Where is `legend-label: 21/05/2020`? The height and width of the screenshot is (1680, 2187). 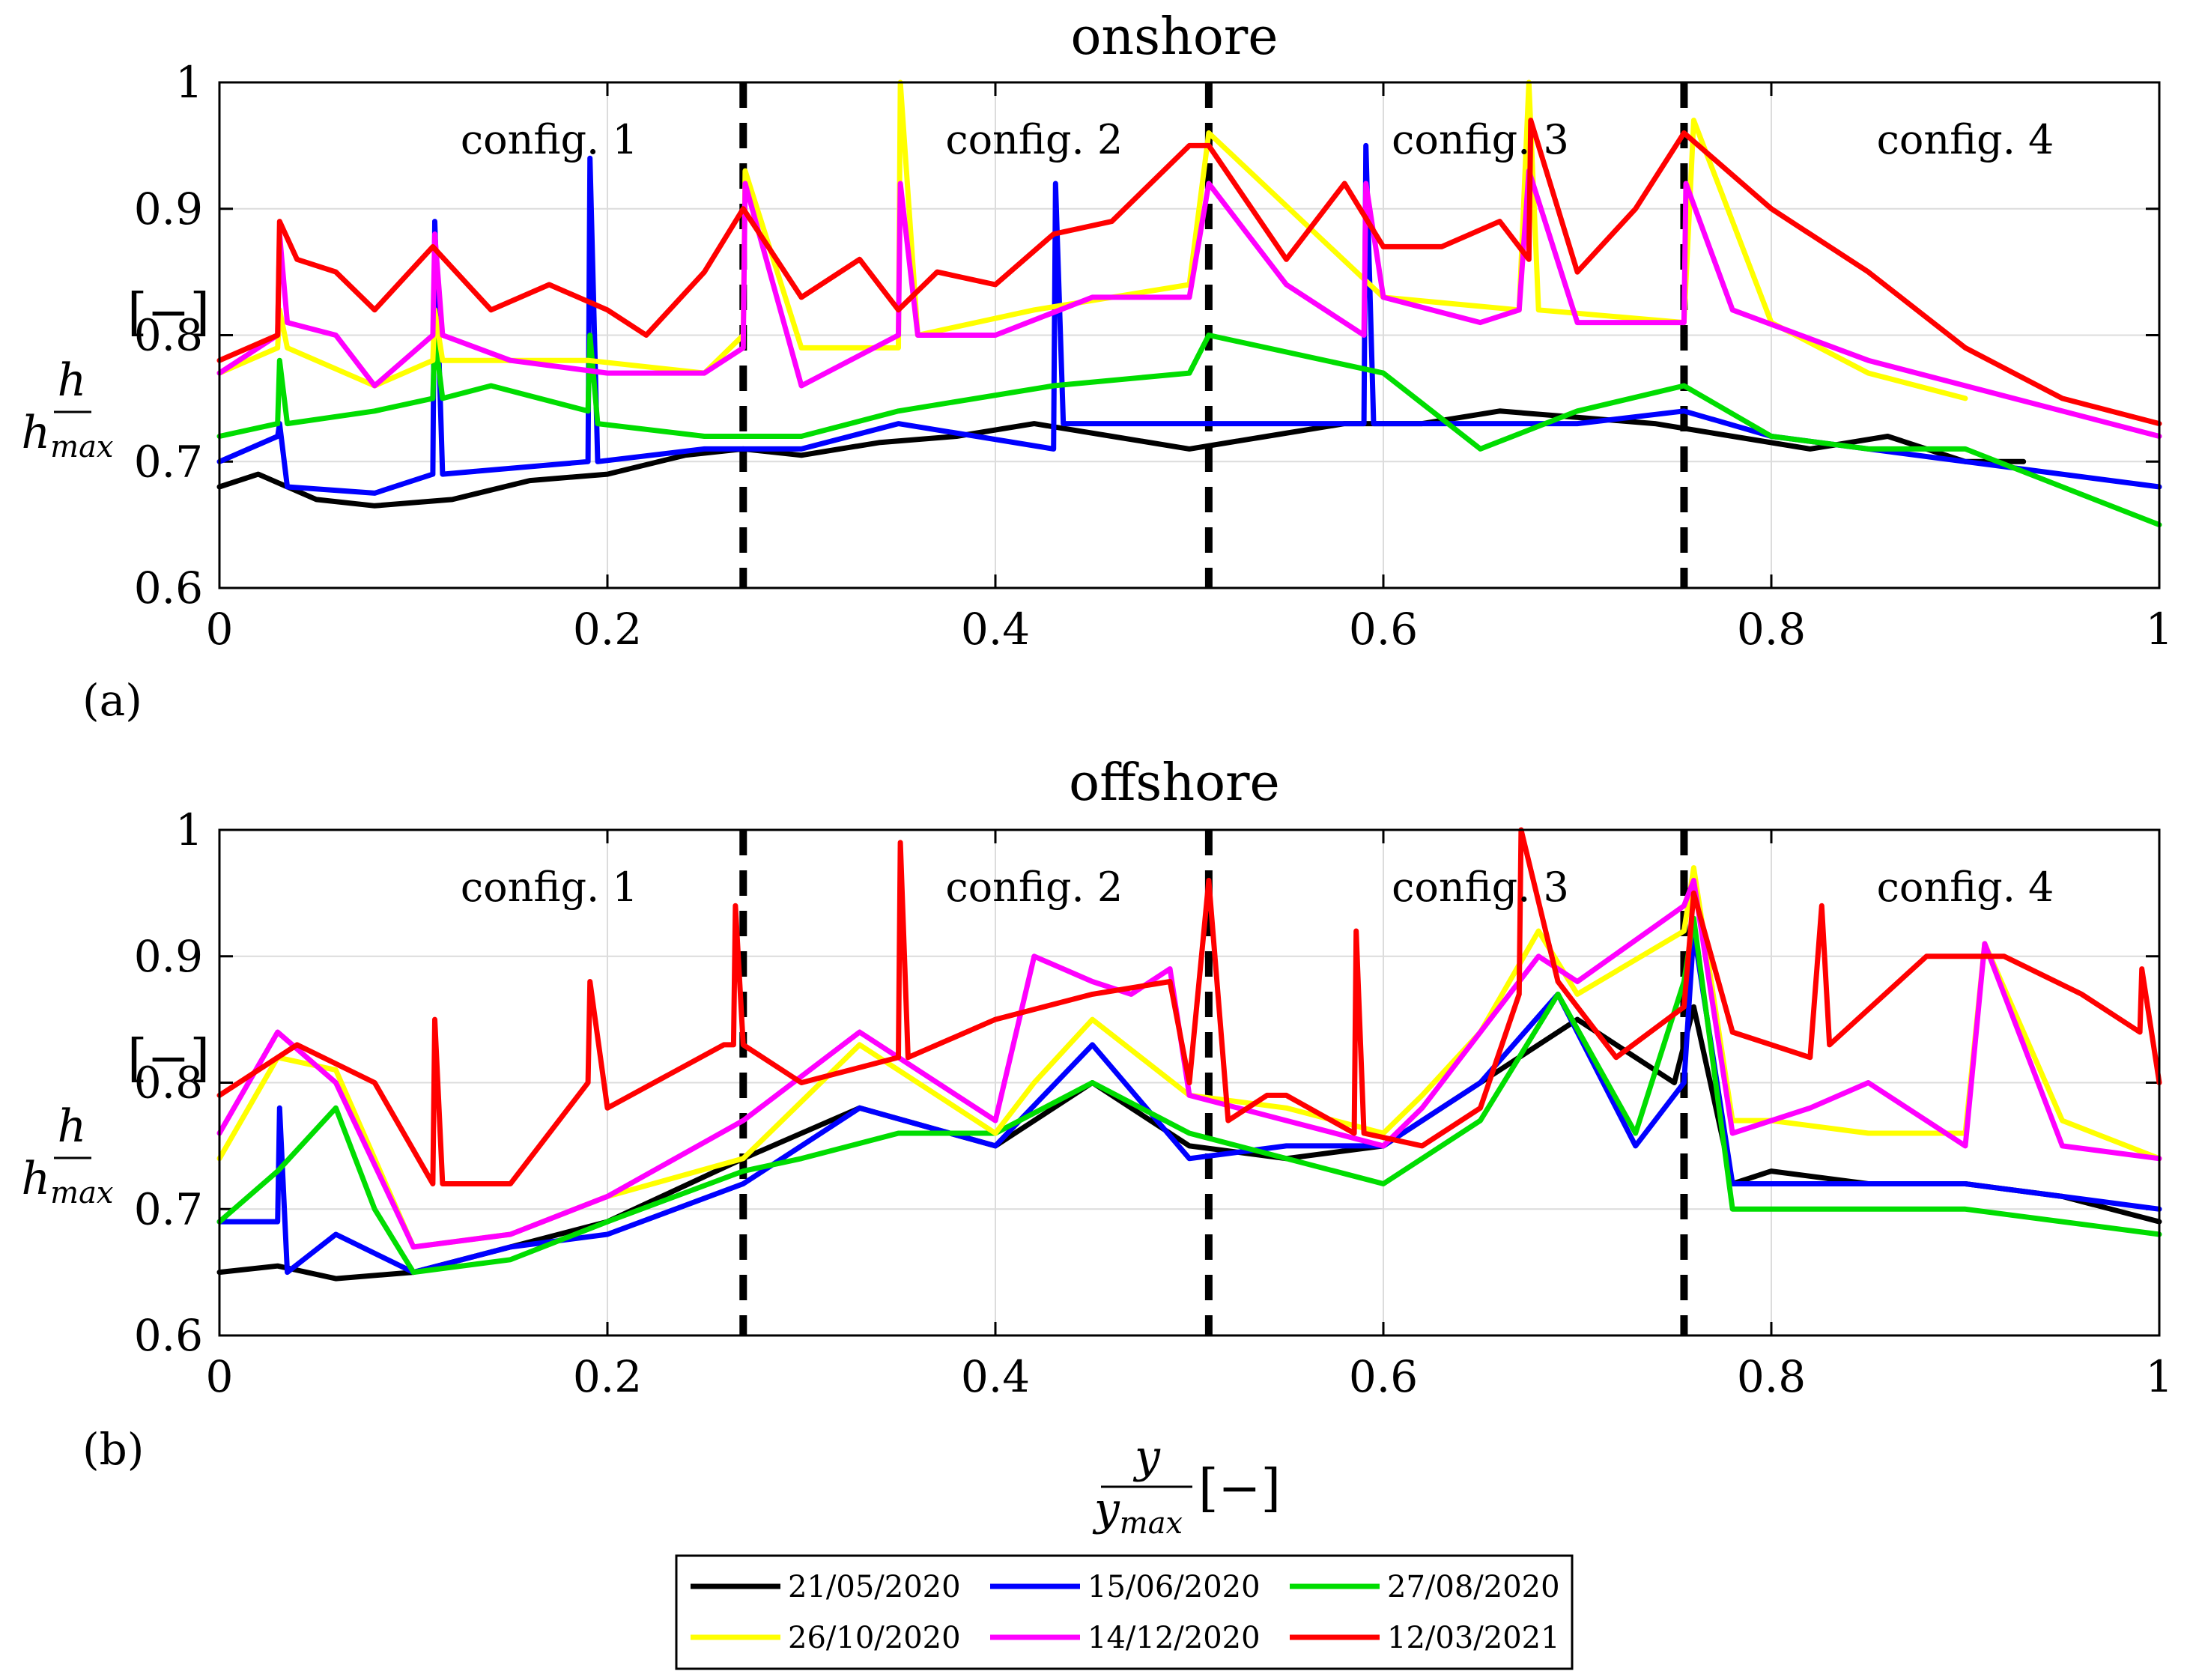
legend-label: 21/05/2020 is located at coordinates (874, 1587).